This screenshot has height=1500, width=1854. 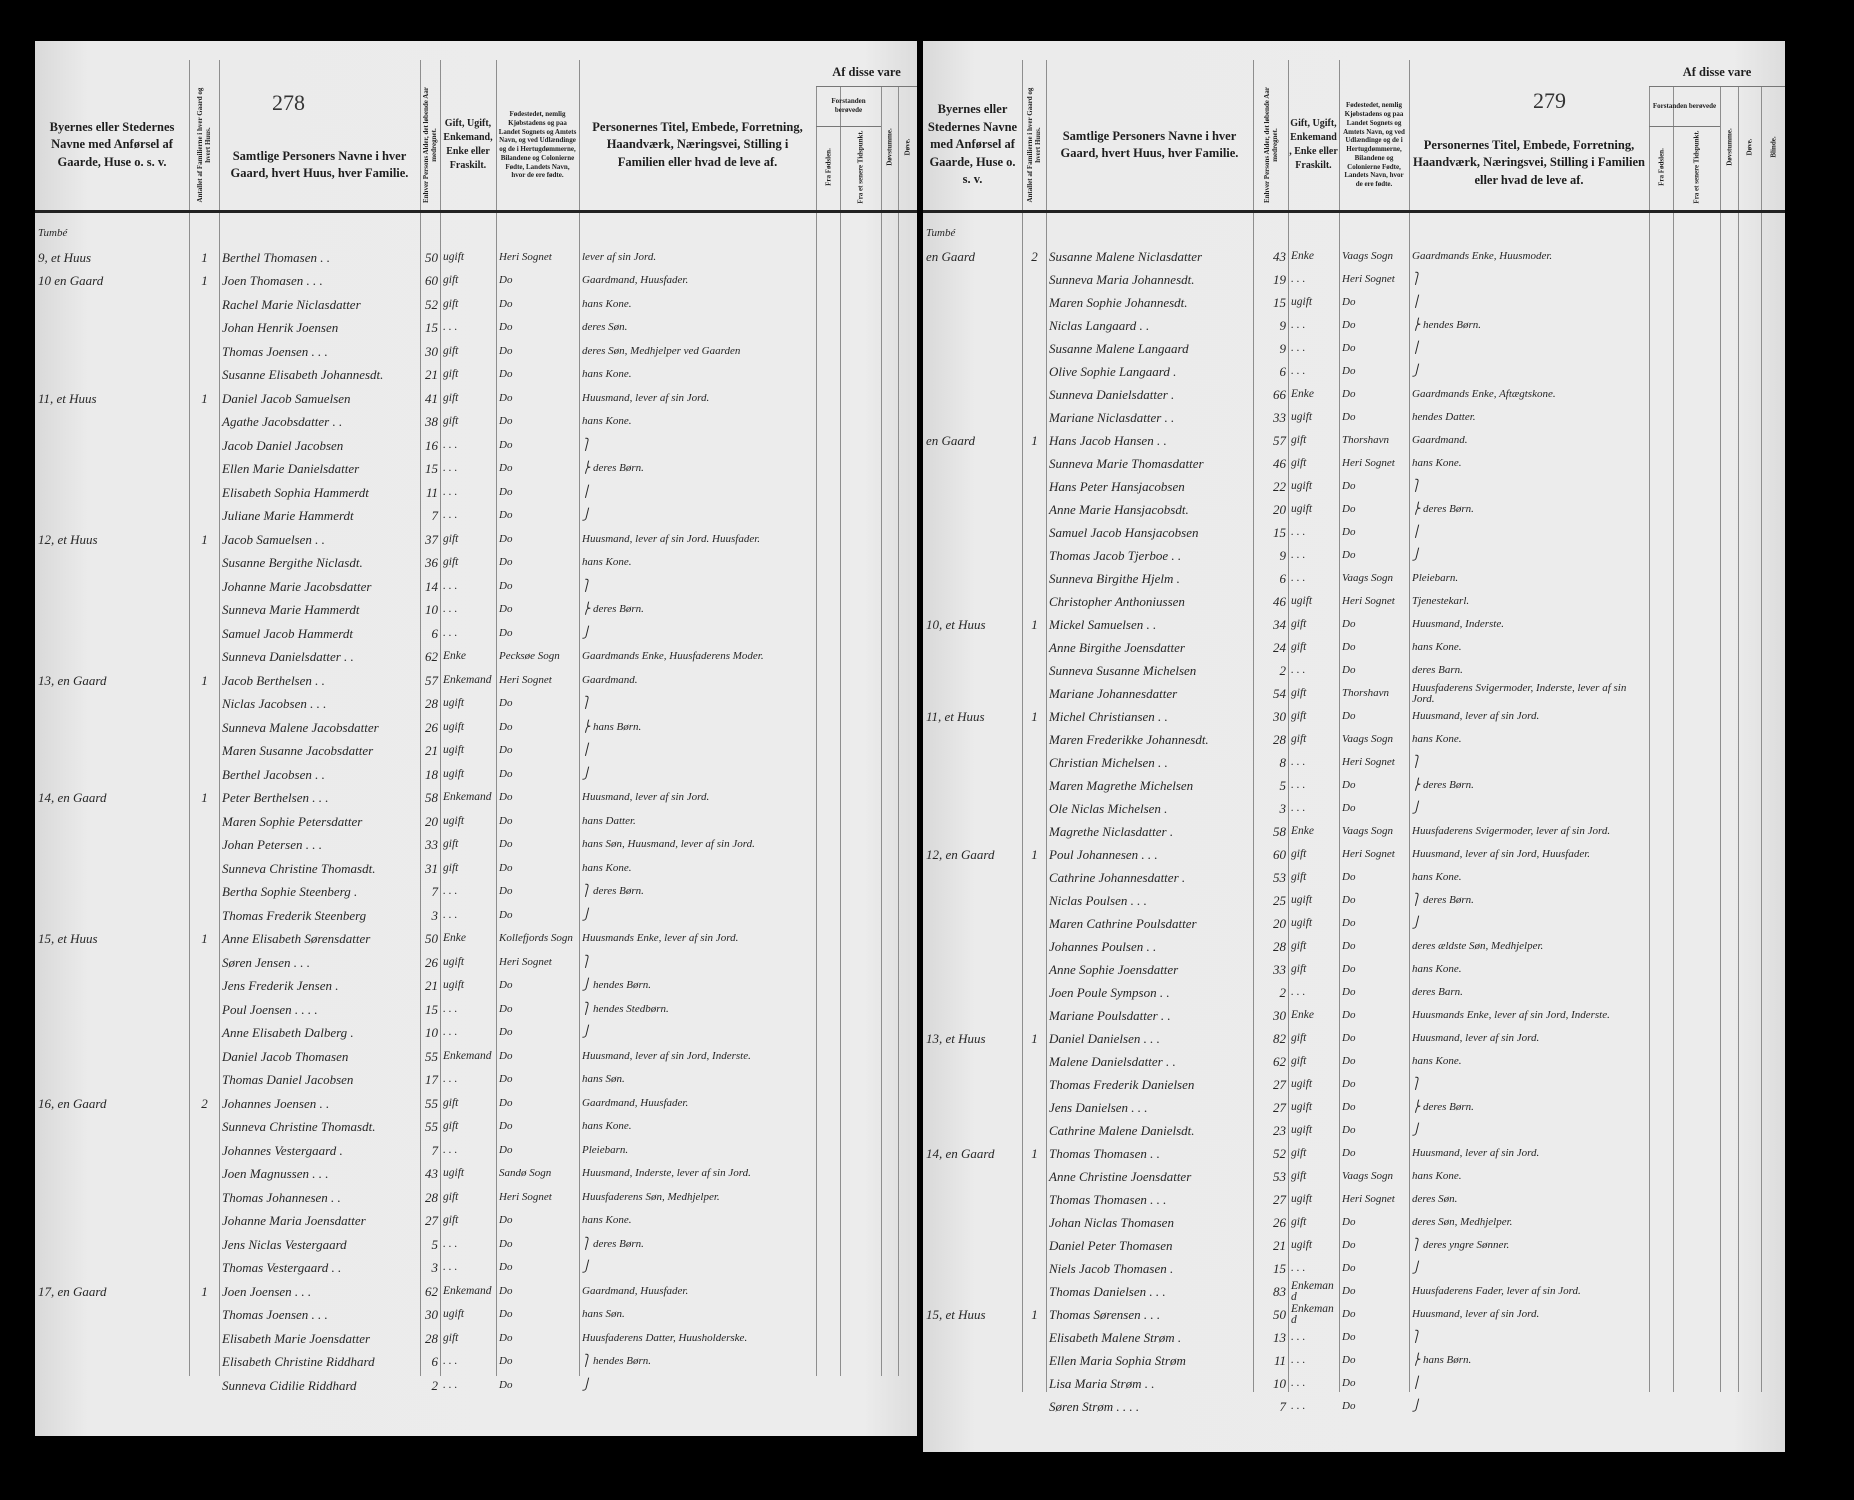 I want to click on cell-name: Thomas Danielsen . . ., so click(x=1107, y=1291).